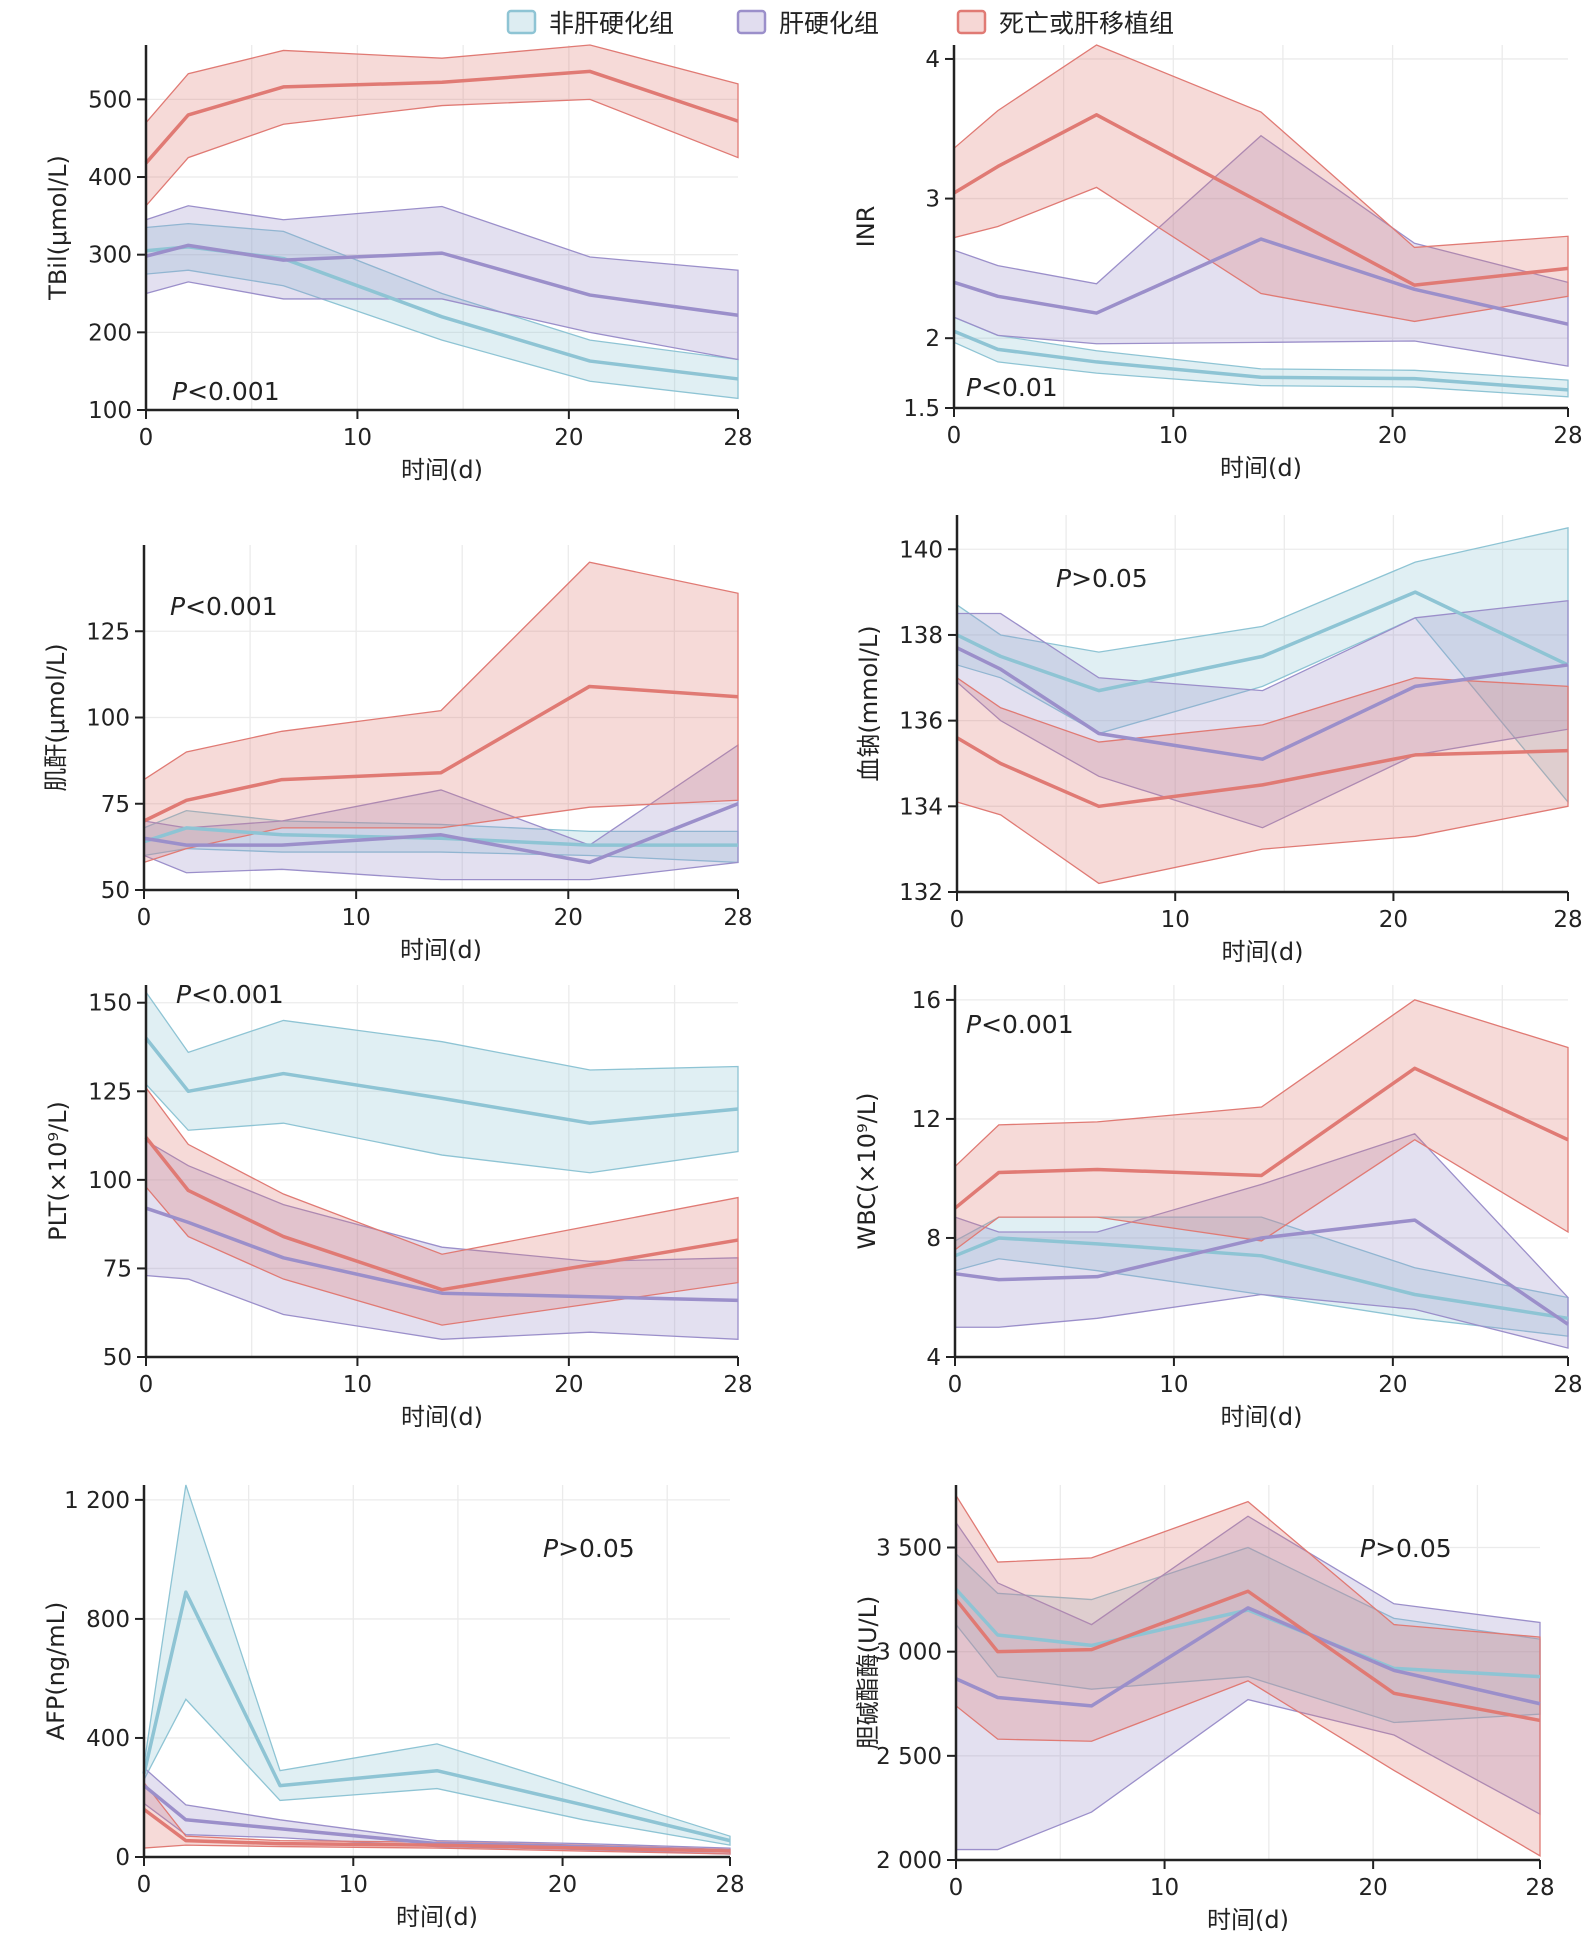  What do you see at coordinates (921, 409) in the screenshot?
I see `y-tick-label: 1.5` at bounding box center [921, 409].